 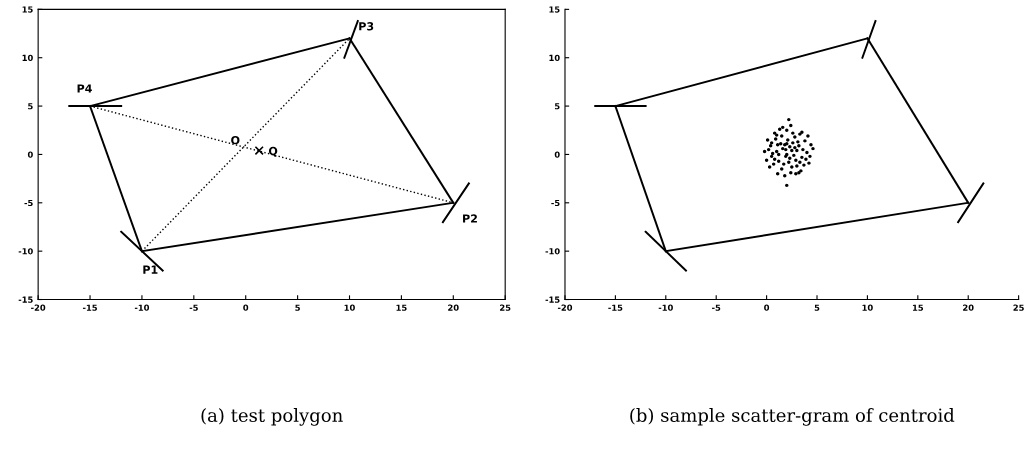 What do you see at coordinates (366, 26) in the screenshot?
I see `annotation: P3` at bounding box center [366, 26].